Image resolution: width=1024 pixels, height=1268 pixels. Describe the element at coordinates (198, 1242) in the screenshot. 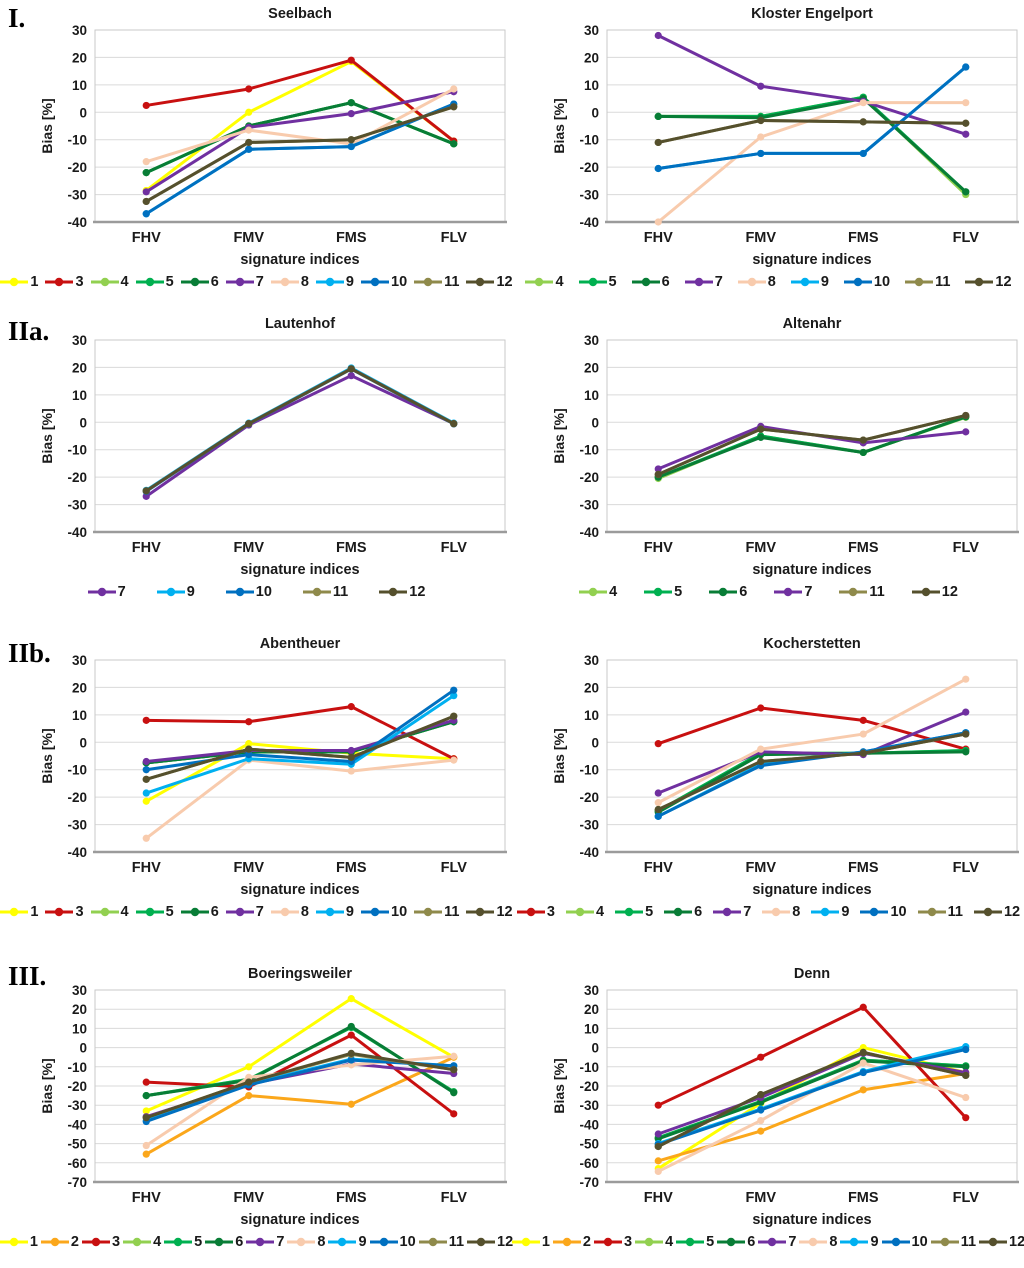

I see `legend-label: 5` at that location.